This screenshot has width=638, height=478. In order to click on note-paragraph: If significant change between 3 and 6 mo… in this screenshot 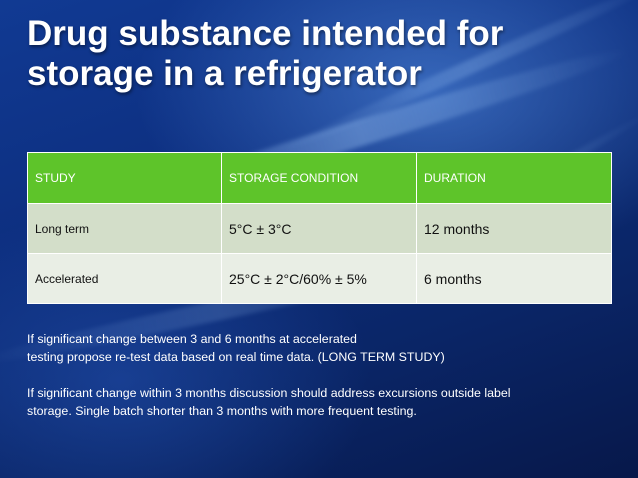, I will do `click(322, 348)`.